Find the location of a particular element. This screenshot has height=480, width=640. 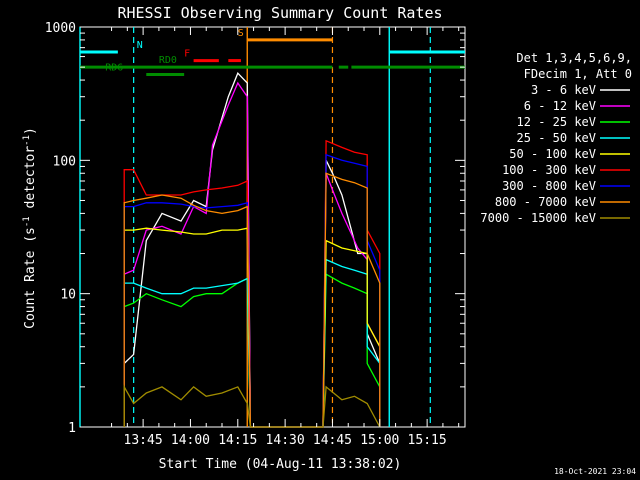

legend-header-1: Det 1,3,4,5,6,9, is located at coordinates (574, 58).